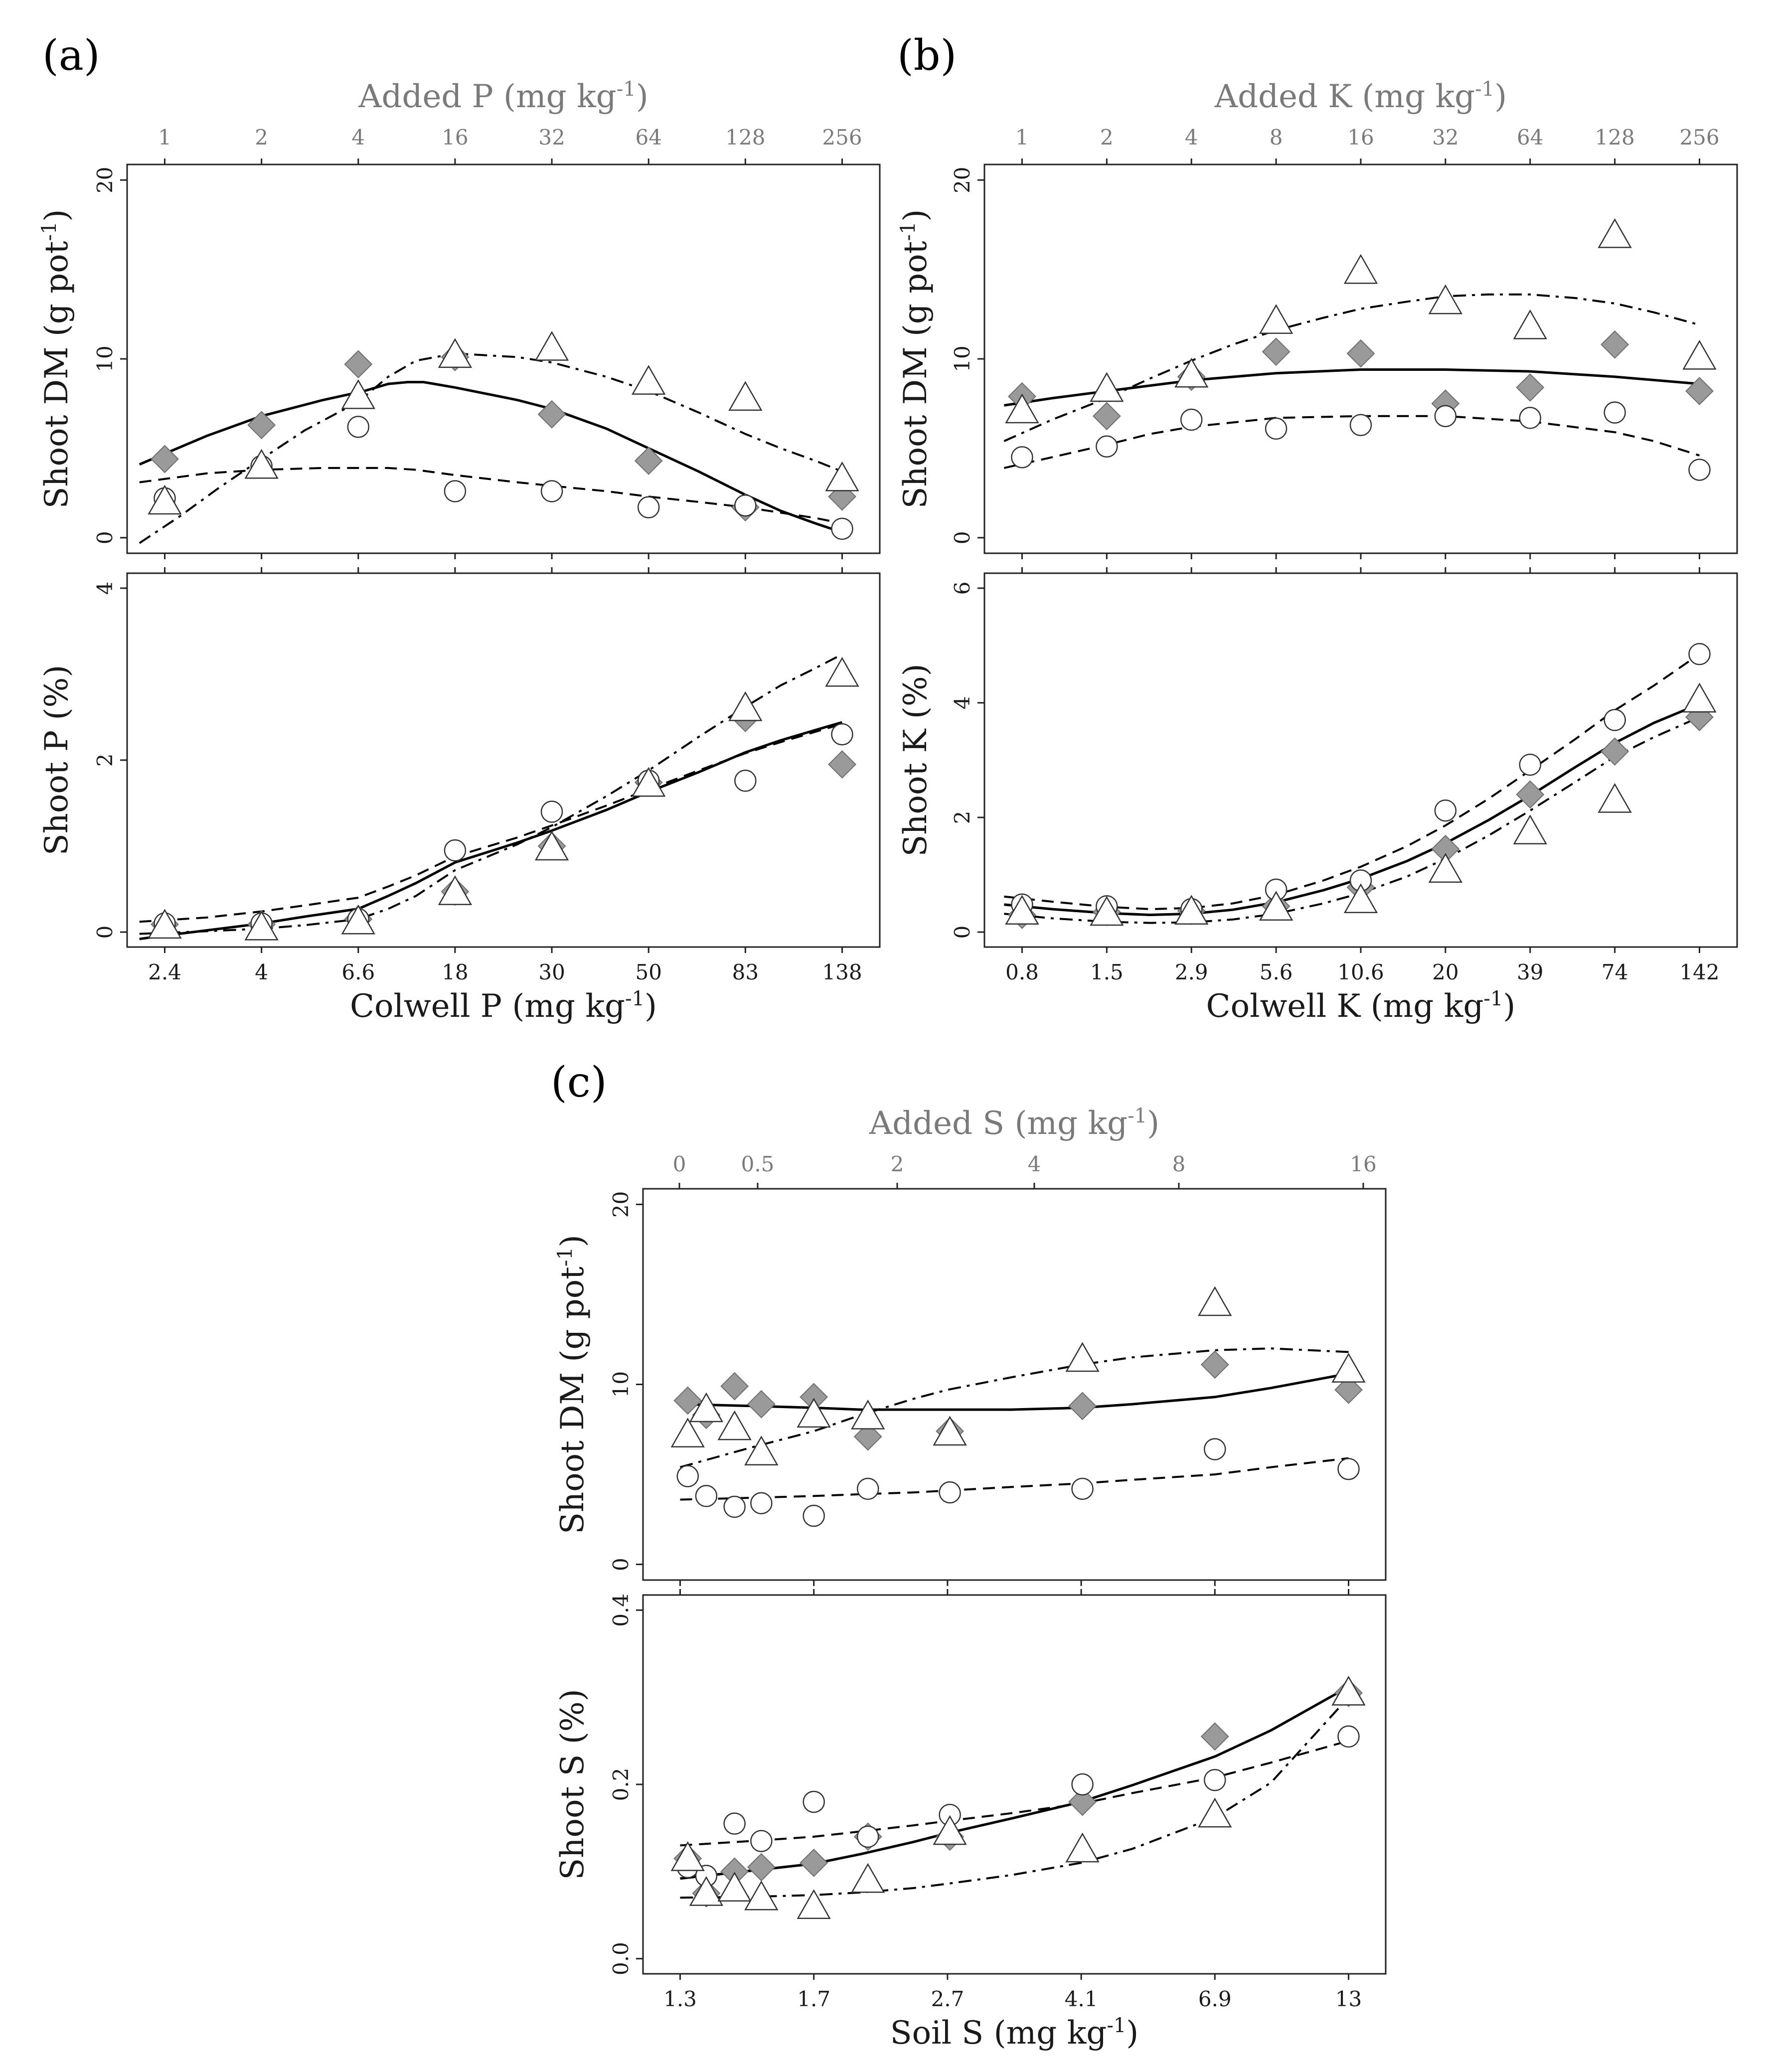 This screenshot has height=2072, width=1770. What do you see at coordinates (915, 216) in the screenshot?
I see `y-axis-label-b-upper-suffix: )` at bounding box center [915, 216].